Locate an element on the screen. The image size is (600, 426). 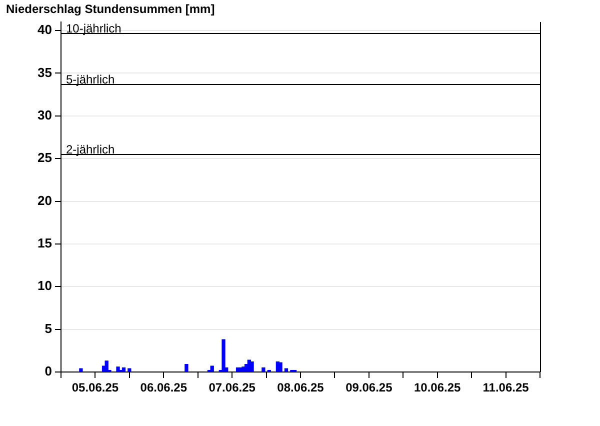
ref-line-label: 2-jährlich is located at coordinates (90, 149).